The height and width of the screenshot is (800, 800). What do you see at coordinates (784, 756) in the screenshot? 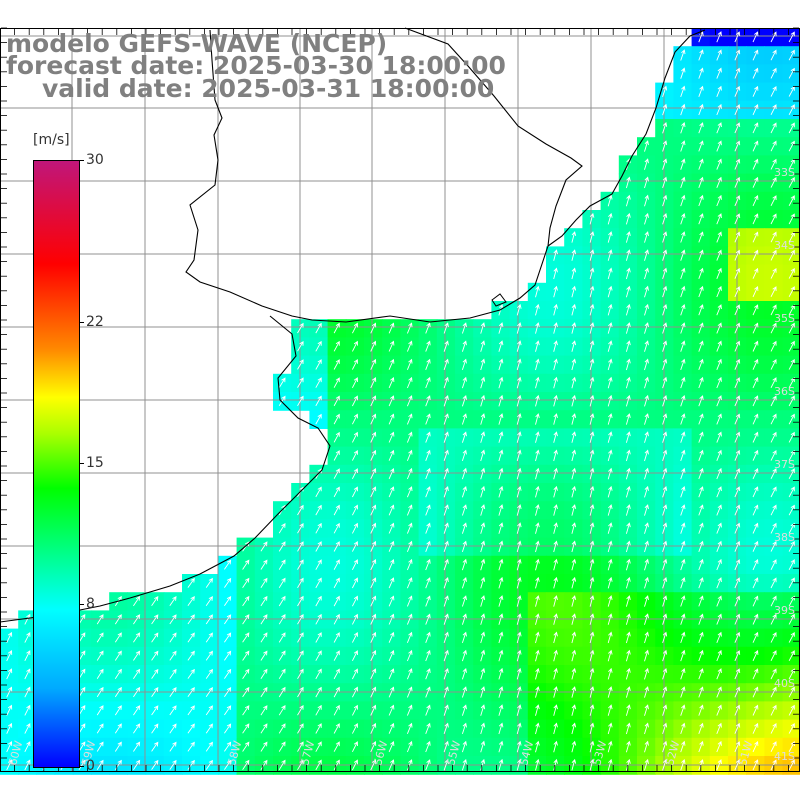
I see `latitude-label: 41S` at bounding box center [784, 756].